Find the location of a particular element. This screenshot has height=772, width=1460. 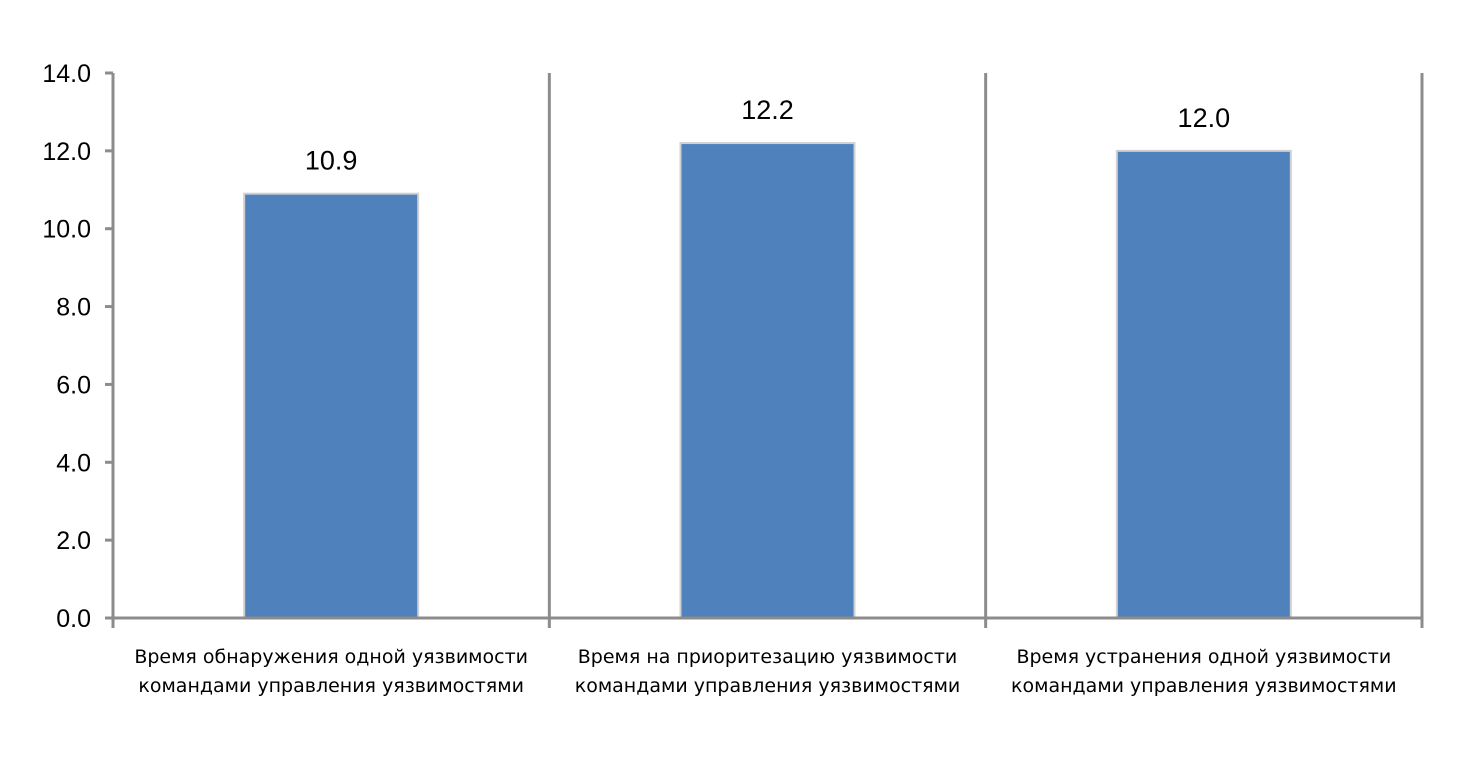

category-label: Время на приоритезацию уязвимости is located at coordinates (768, 657).